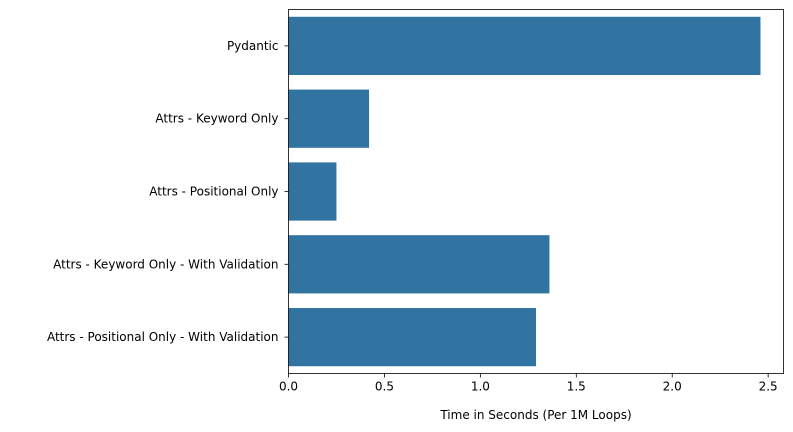 This screenshot has height=432, width=793. I want to click on x-tick-label: 1.0, so click(480, 387).